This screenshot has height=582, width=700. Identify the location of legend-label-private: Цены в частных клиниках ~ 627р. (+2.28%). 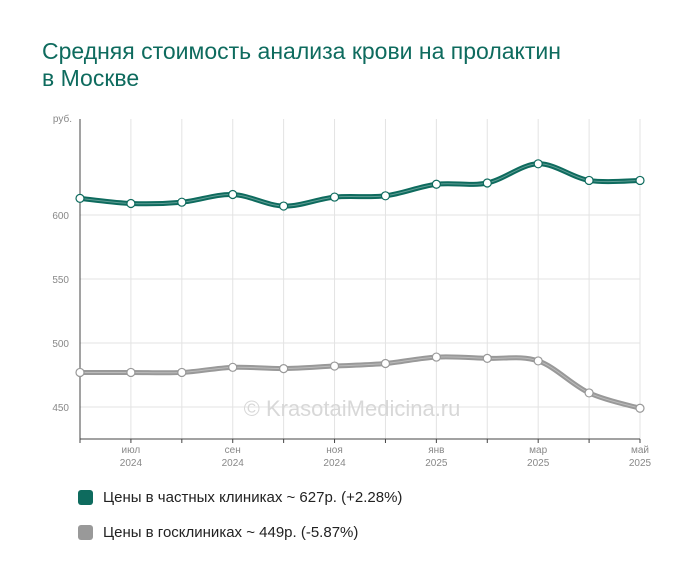
(253, 497).